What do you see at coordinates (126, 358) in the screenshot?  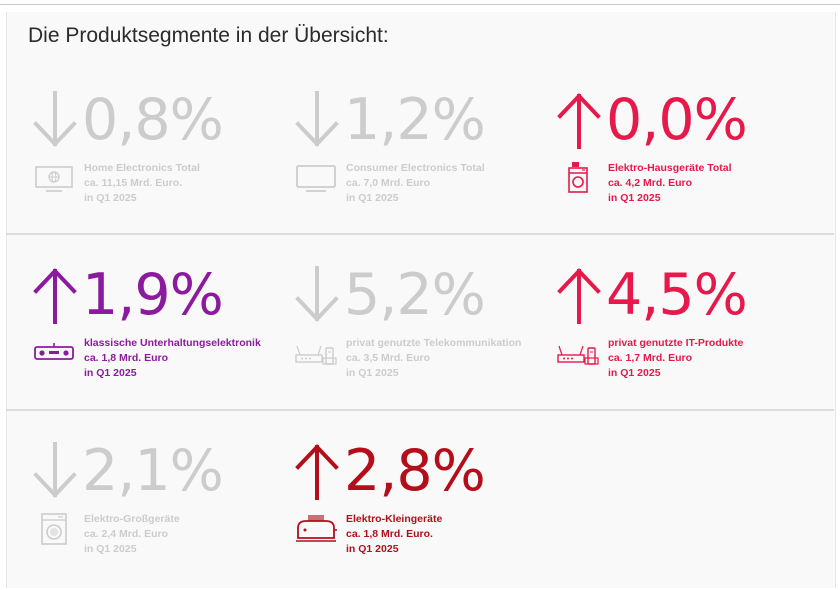 I see `segment-amount: ca. 1,8 Mrd. Euro` at bounding box center [126, 358].